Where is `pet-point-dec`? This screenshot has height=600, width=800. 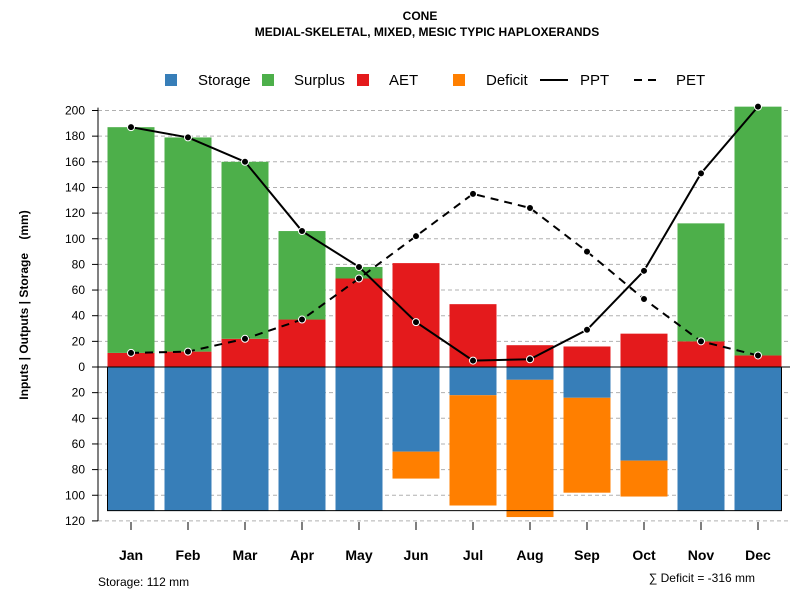
pet-point-dec is located at coordinates (758, 355).